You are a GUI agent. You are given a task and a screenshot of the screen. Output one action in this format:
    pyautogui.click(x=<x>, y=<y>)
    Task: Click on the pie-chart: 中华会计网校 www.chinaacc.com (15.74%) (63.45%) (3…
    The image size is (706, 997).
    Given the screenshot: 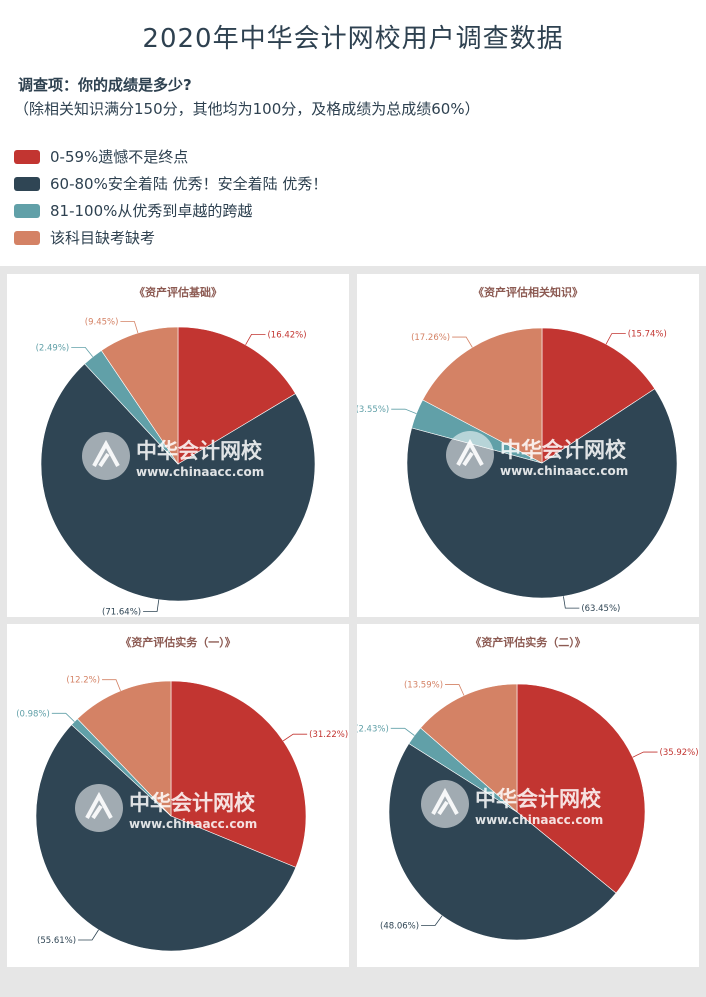 What is the action you would take?
    pyautogui.click(x=517, y=470)
    